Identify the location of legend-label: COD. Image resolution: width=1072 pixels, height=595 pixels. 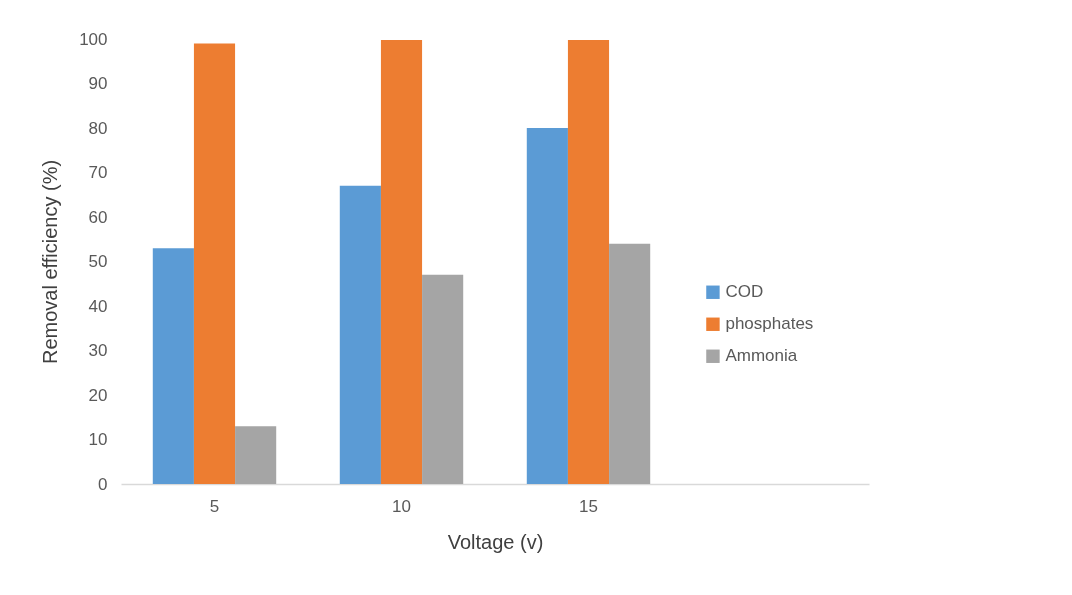
(744, 292).